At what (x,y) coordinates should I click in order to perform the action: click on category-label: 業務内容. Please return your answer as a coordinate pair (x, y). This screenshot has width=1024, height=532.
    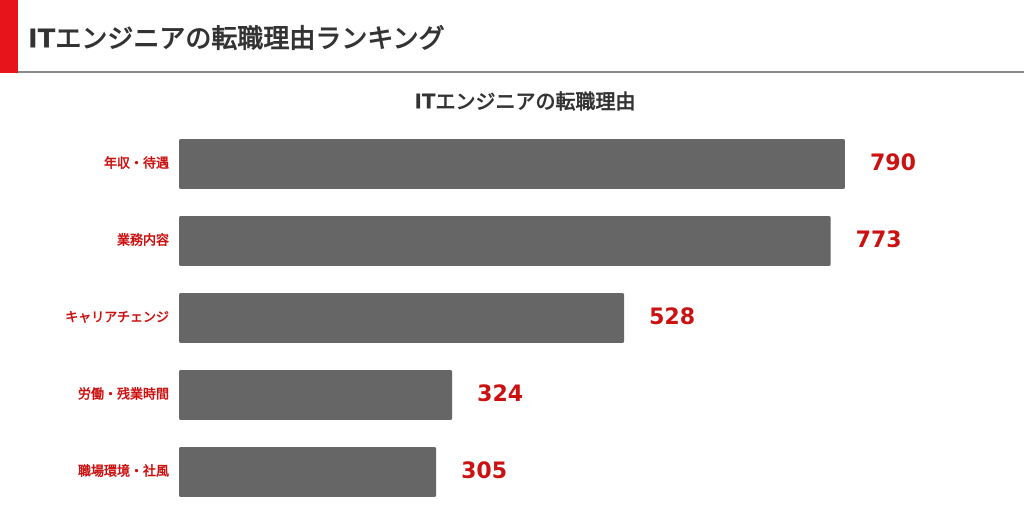
    Looking at the image, I should click on (142, 241).